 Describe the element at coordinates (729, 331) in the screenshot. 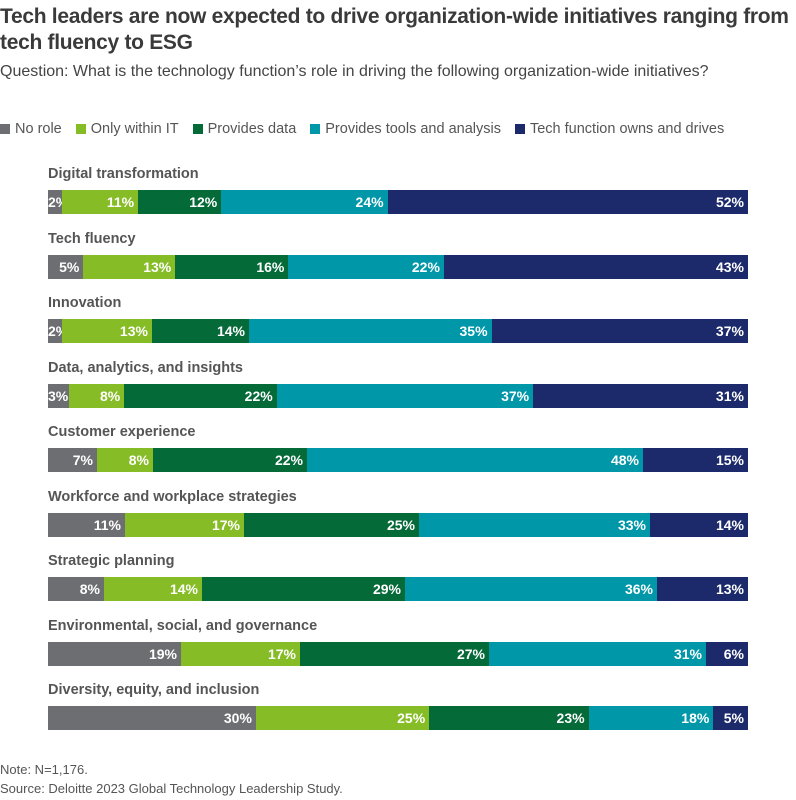

I see `data-label: 37%` at that location.